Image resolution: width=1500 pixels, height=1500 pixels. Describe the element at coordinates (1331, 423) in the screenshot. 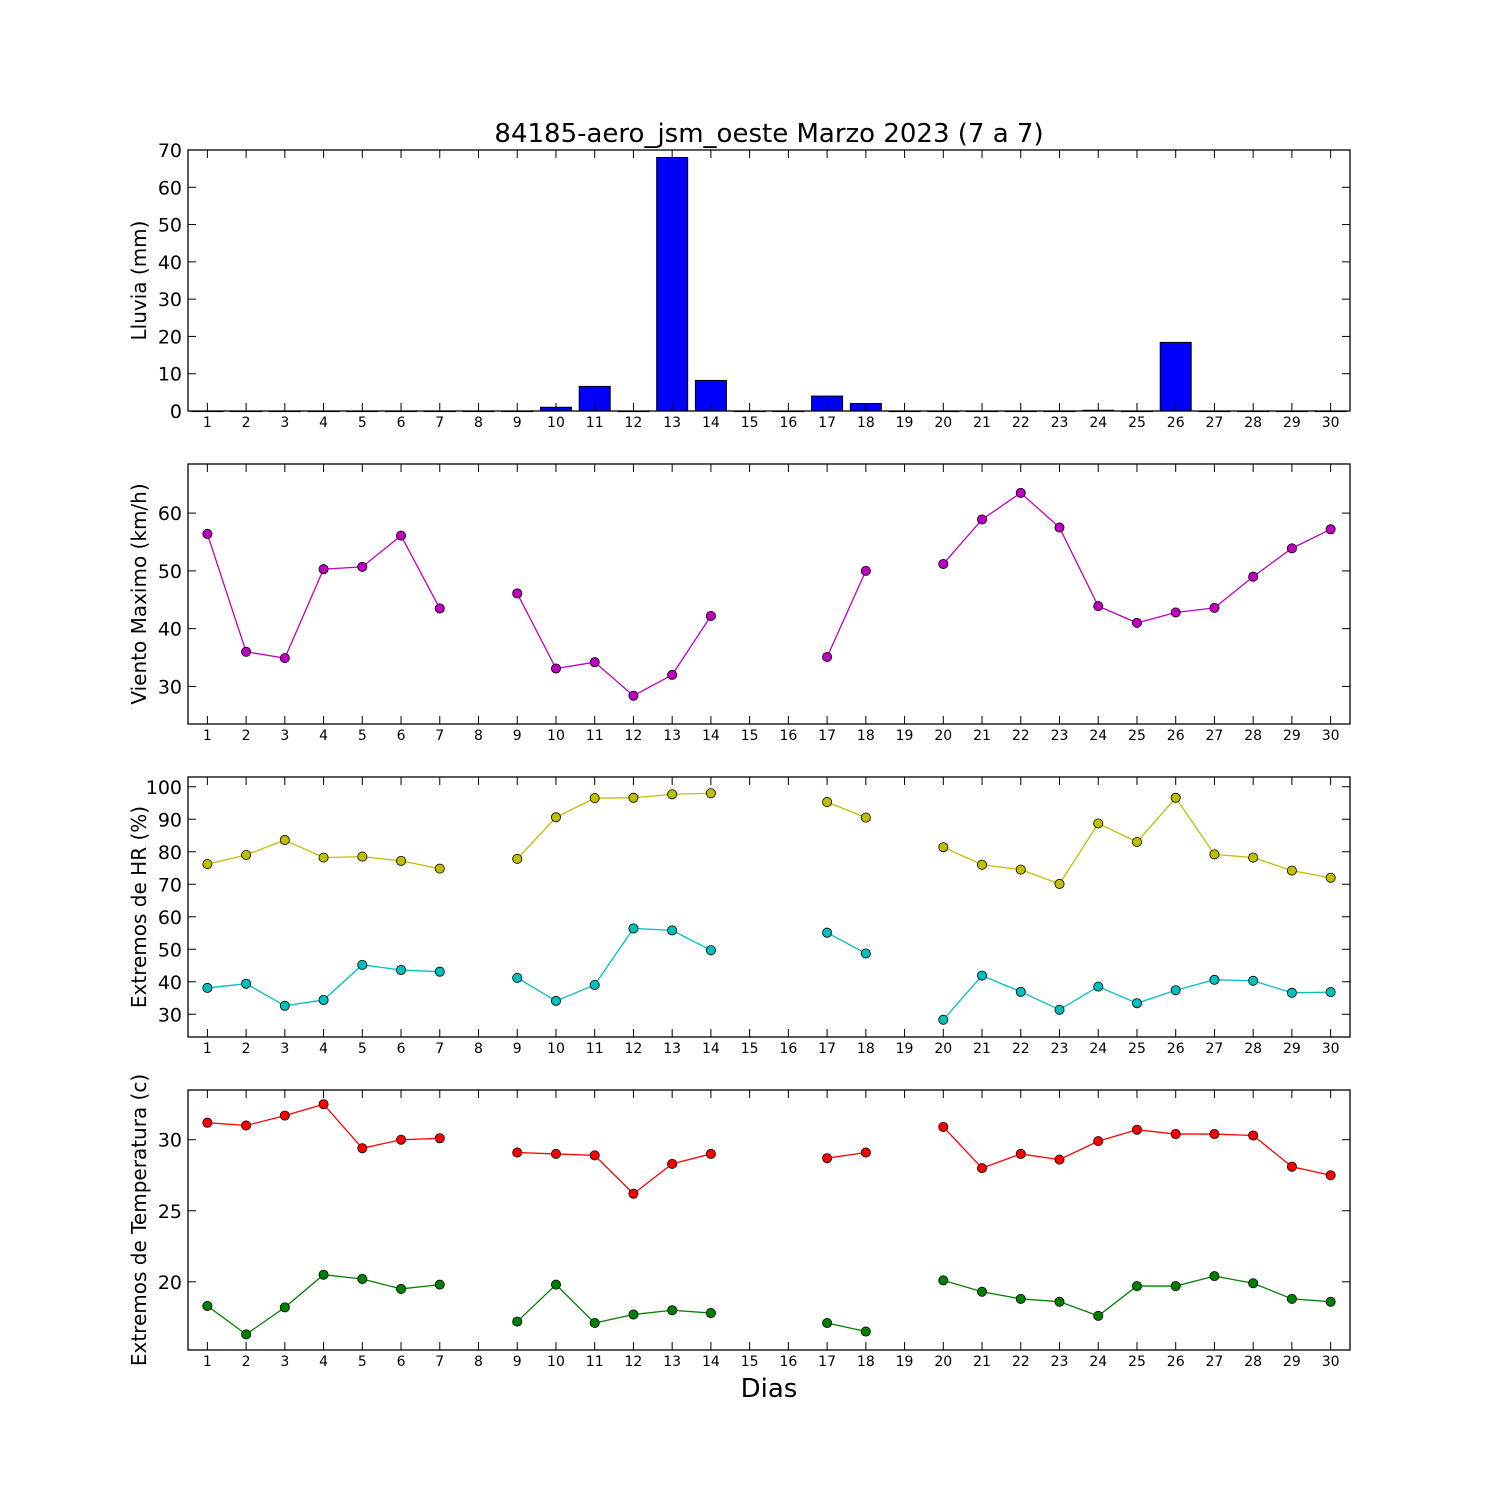

I see `x-tick-label: 30` at that location.